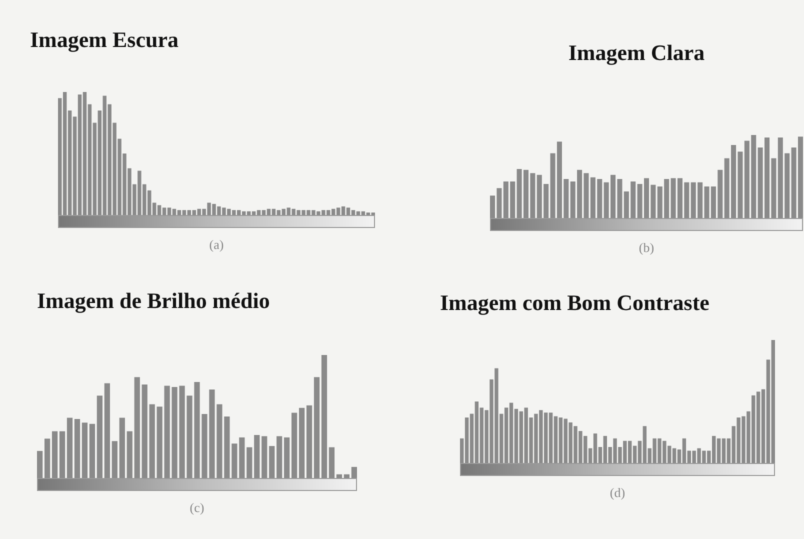 Image resolution: width=804 pixels, height=539 pixels. I want to click on chart-title: Imagem Escura, so click(104, 39).